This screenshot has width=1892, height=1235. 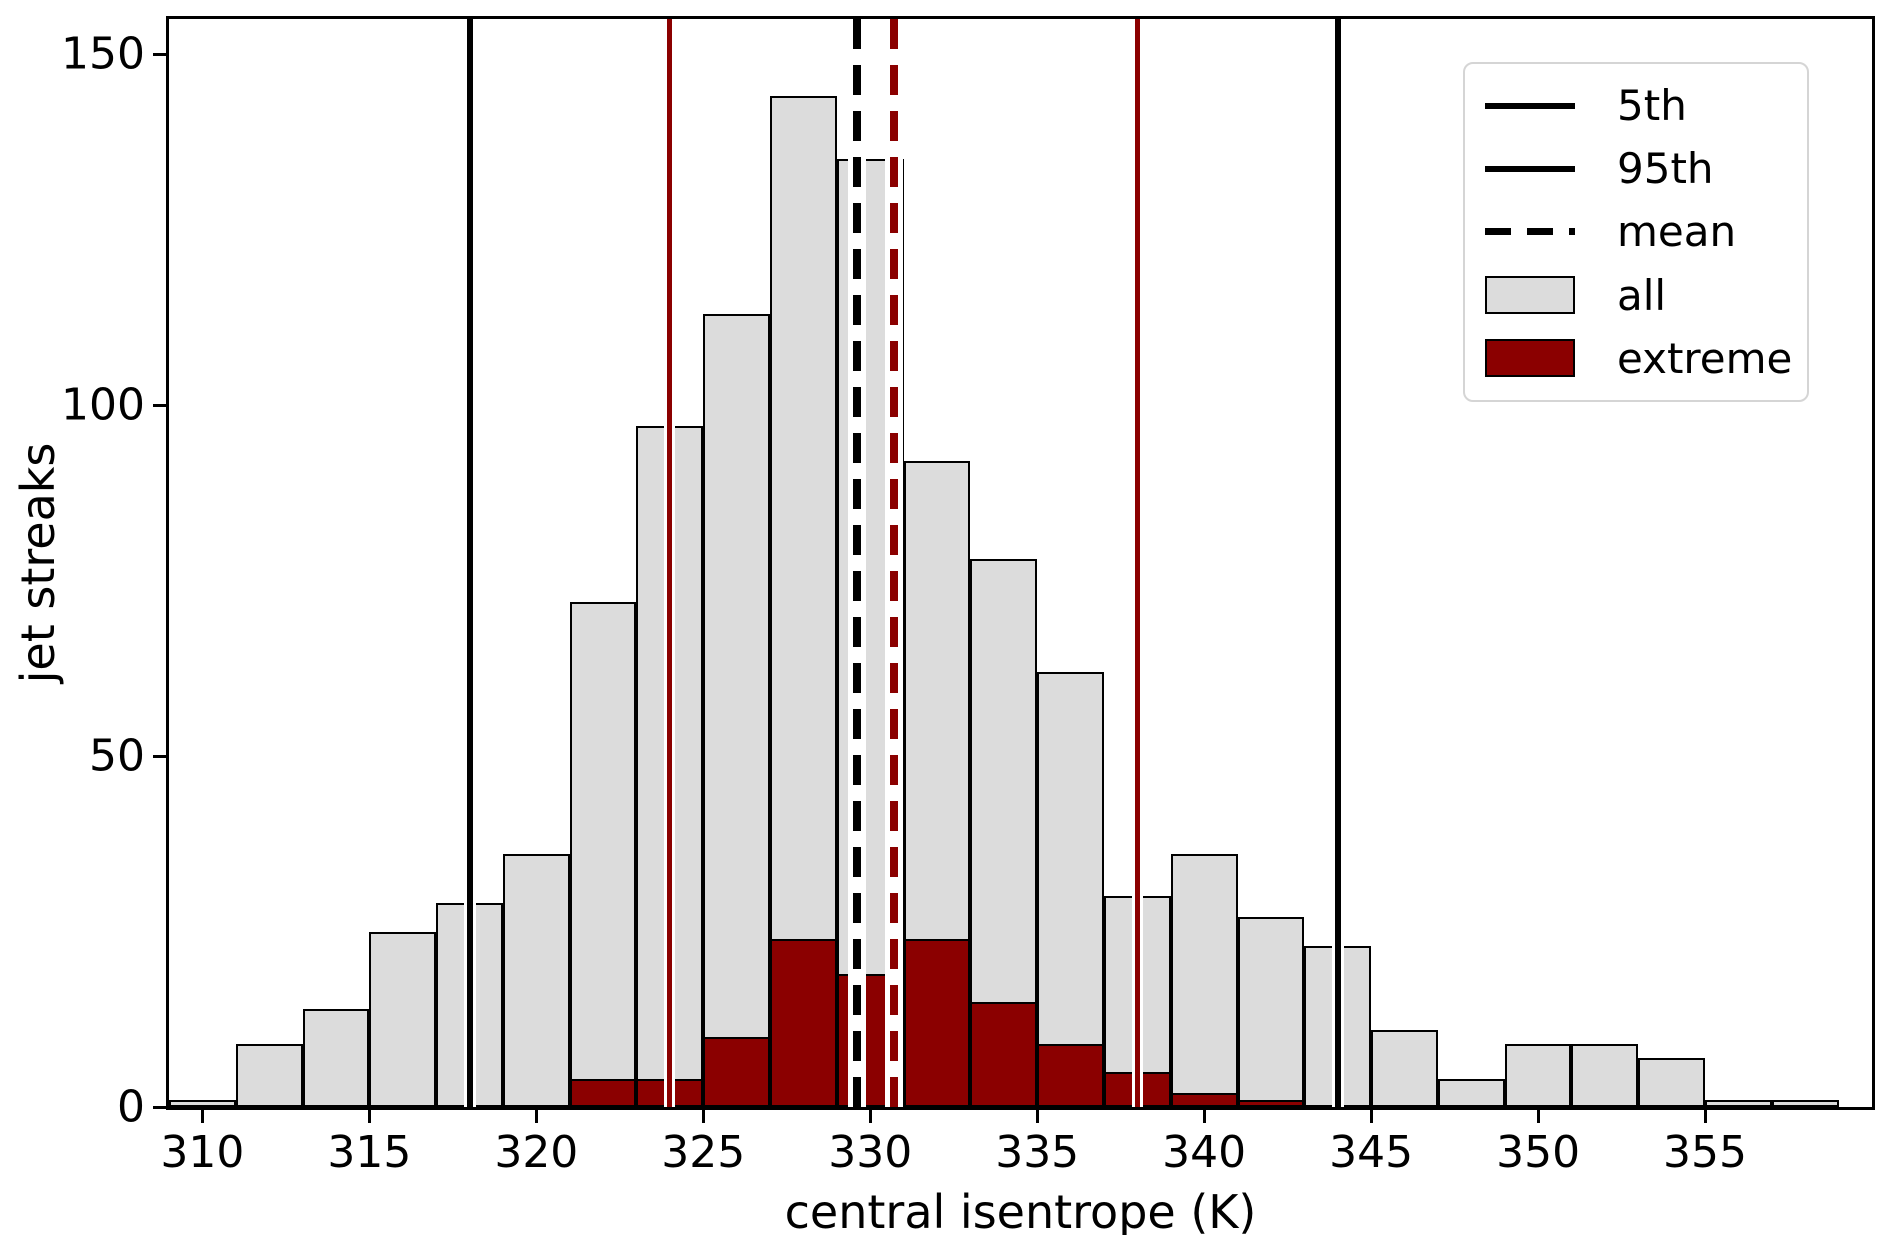 What do you see at coordinates (131, 1107) in the screenshot?
I see `y-tick-label: 0` at bounding box center [131, 1107].